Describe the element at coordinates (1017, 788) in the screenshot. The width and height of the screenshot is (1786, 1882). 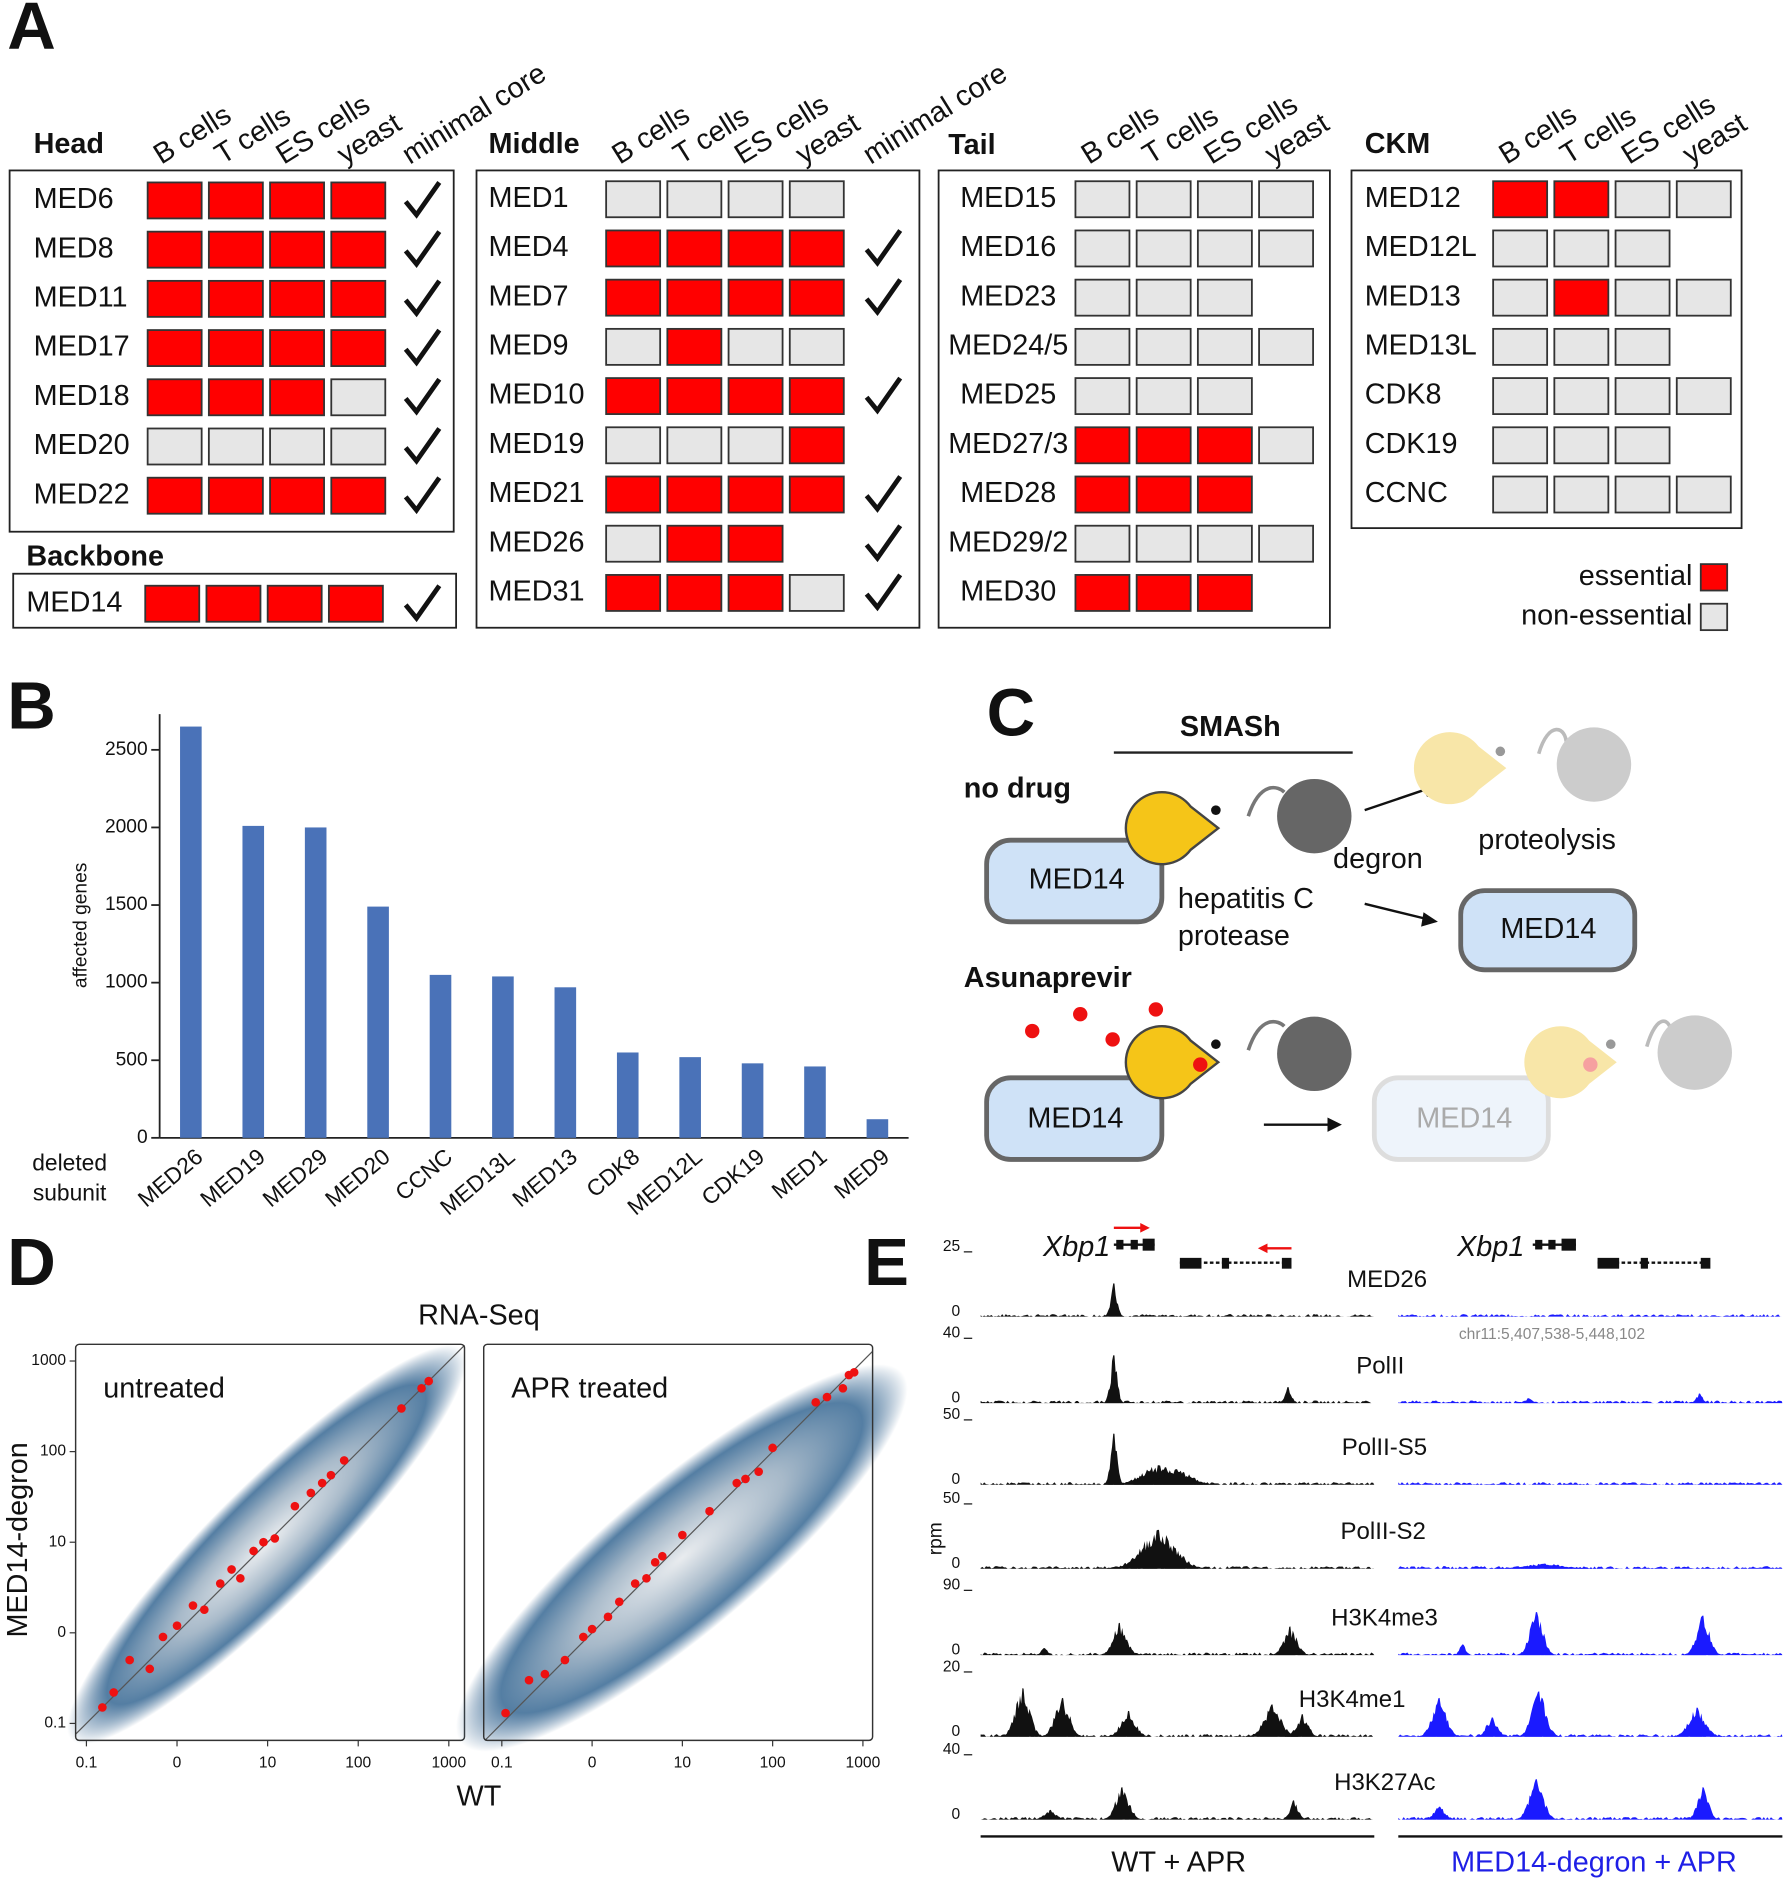
I see `label: no drug` at that location.